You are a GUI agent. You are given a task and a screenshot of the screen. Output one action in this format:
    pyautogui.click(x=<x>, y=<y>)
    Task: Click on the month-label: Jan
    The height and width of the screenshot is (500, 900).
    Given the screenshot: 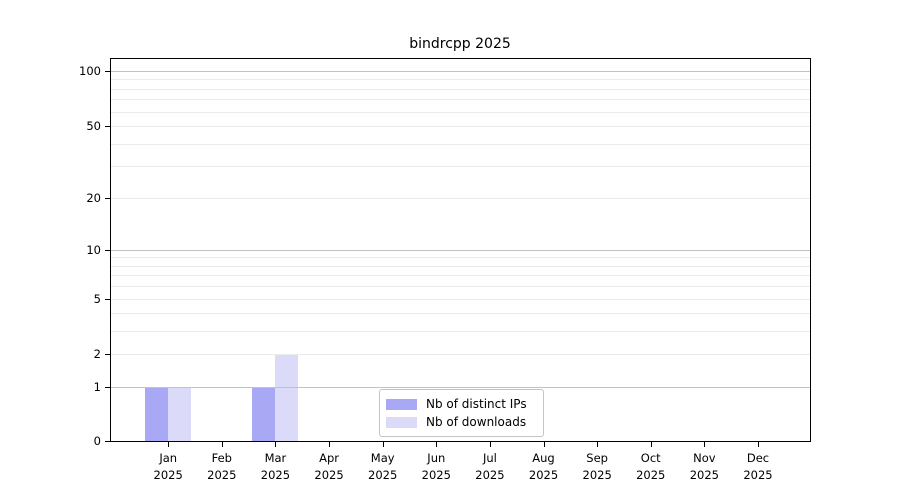 What is the action you would take?
    pyautogui.click(x=168, y=458)
    